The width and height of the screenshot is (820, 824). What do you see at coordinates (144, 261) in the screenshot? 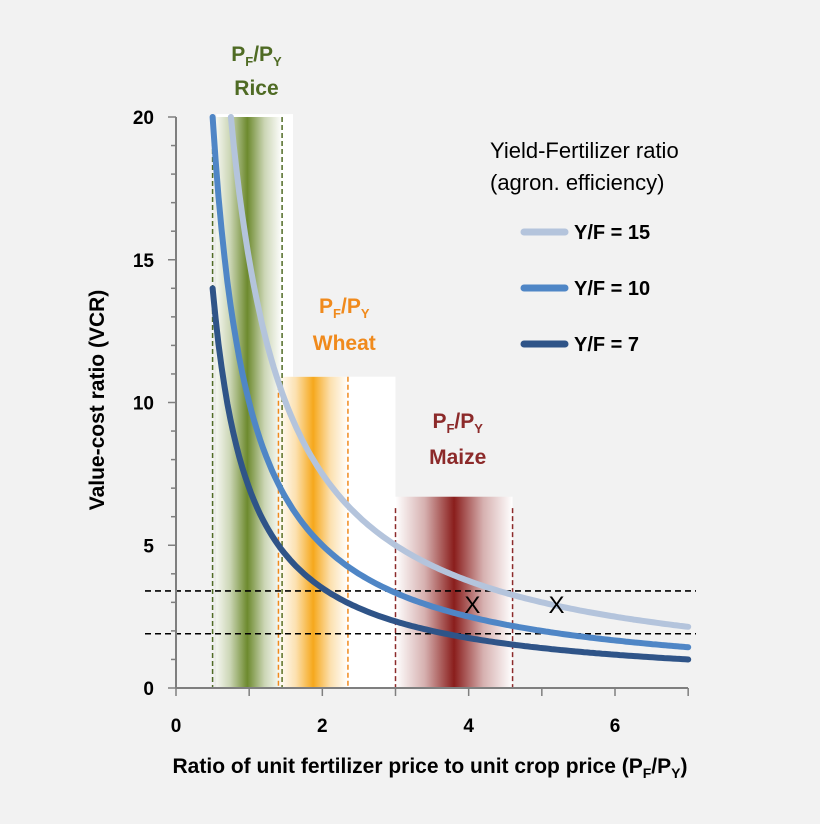
I see `y-tick-label: 15` at bounding box center [144, 261].